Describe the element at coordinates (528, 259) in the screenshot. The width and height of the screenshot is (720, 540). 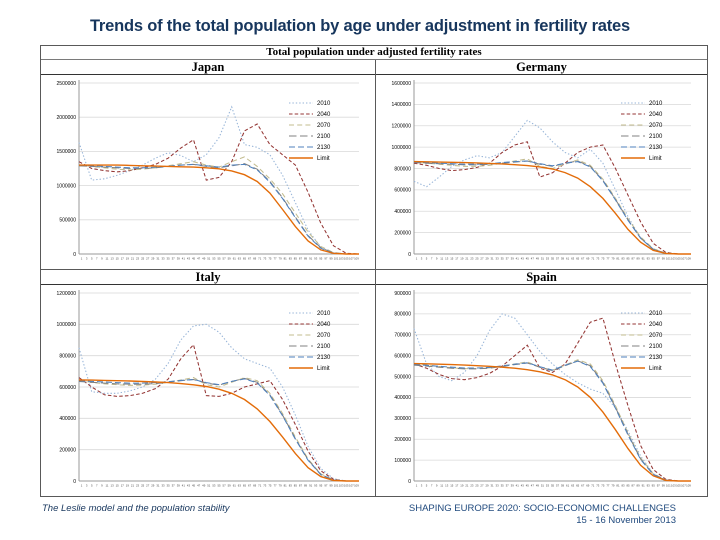
I see `x-tick-label: 45` at that location.